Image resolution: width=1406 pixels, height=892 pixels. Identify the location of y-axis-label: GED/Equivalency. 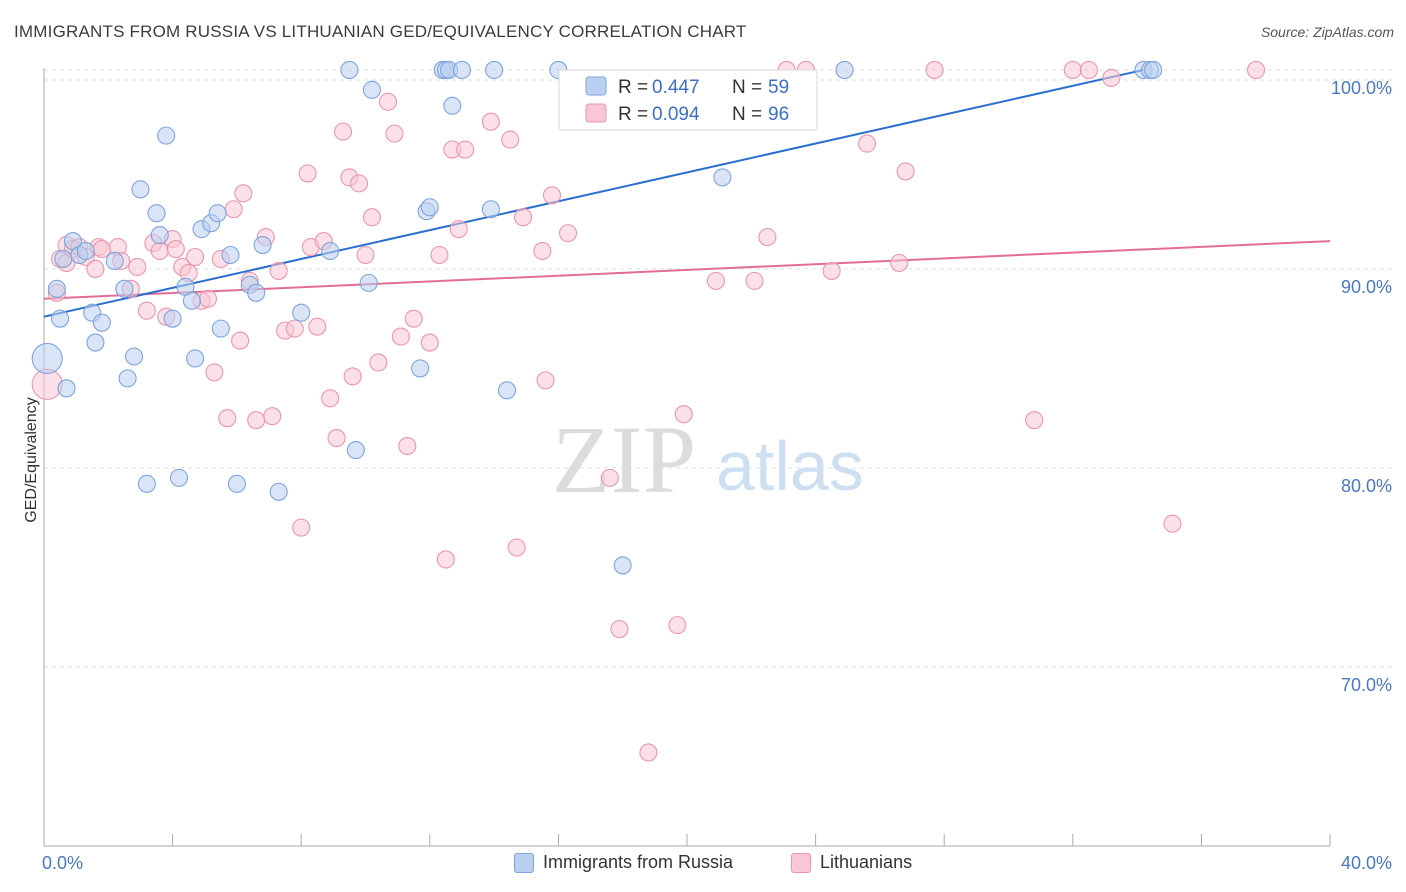
(31, 459).